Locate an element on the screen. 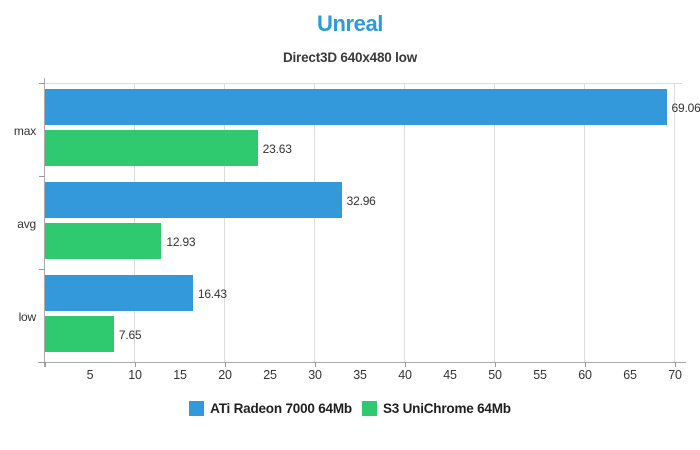 This screenshot has height=450, width=700. legend-item-0: ATi Radeon 7000 64Mb is located at coordinates (270, 408).